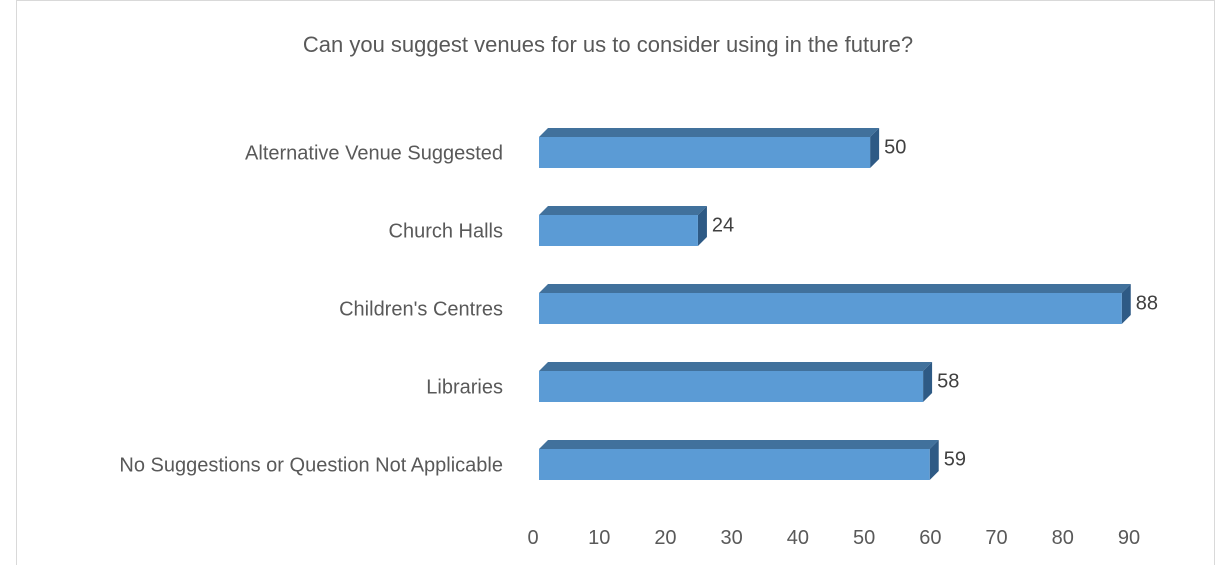 This screenshot has width=1216, height=566. Describe the element at coordinates (798, 538) in the screenshot. I see `x-tick-label: 40` at that location.